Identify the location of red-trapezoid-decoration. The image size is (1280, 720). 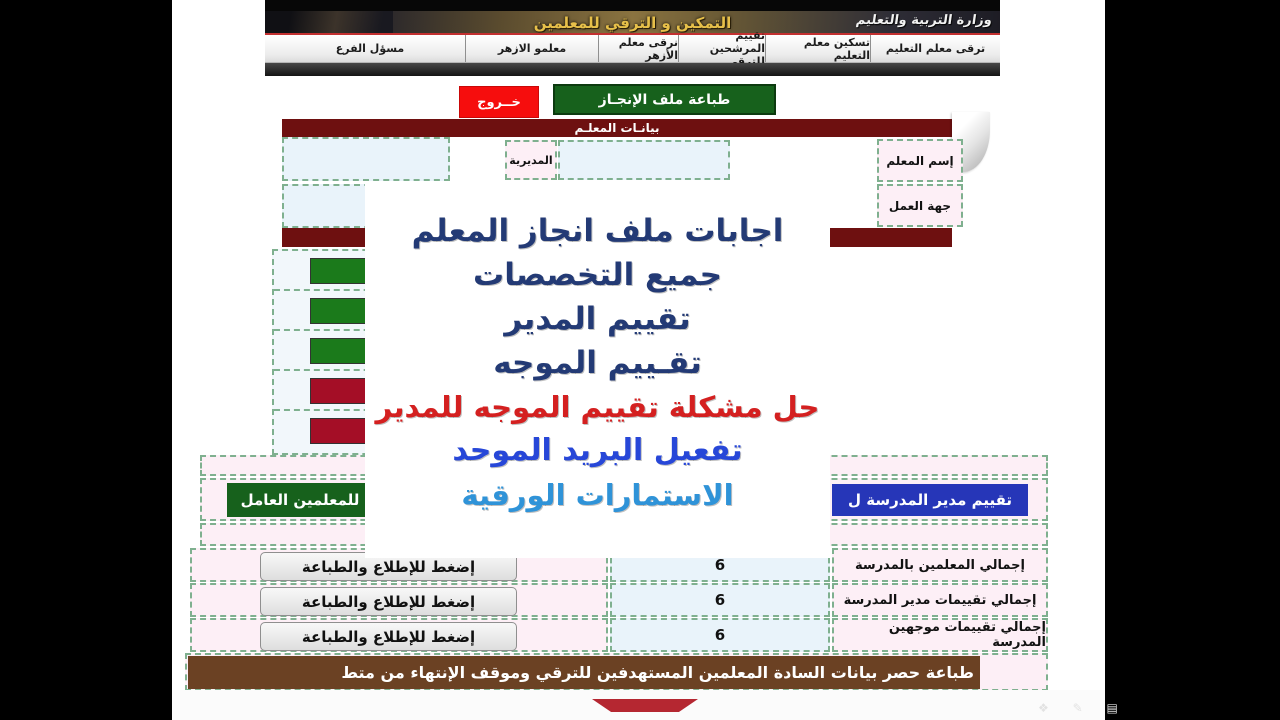
(645, 705).